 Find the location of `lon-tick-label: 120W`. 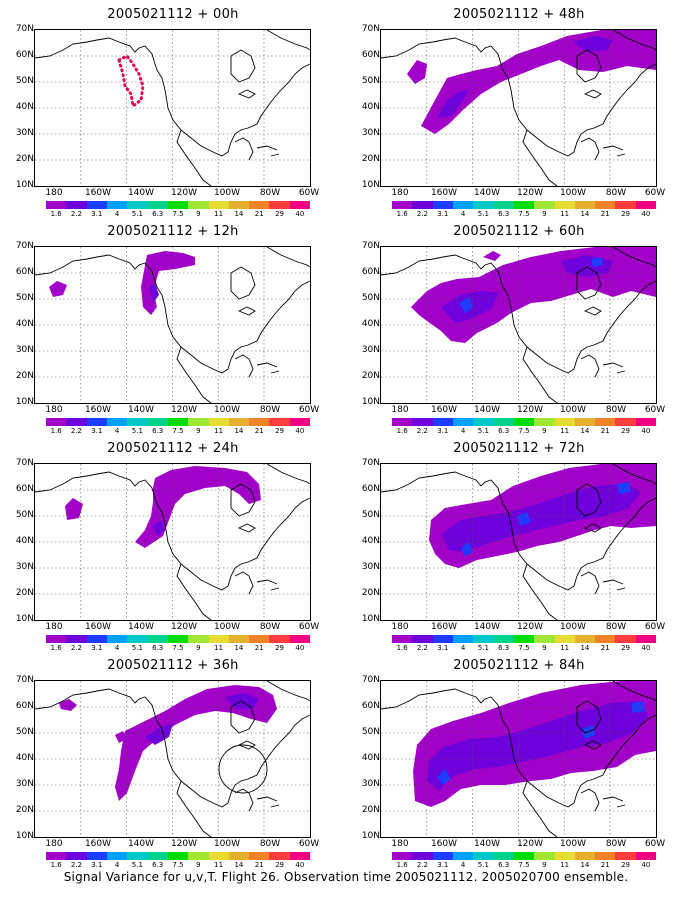

lon-tick-label: 120W is located at coordinates (530, 844).